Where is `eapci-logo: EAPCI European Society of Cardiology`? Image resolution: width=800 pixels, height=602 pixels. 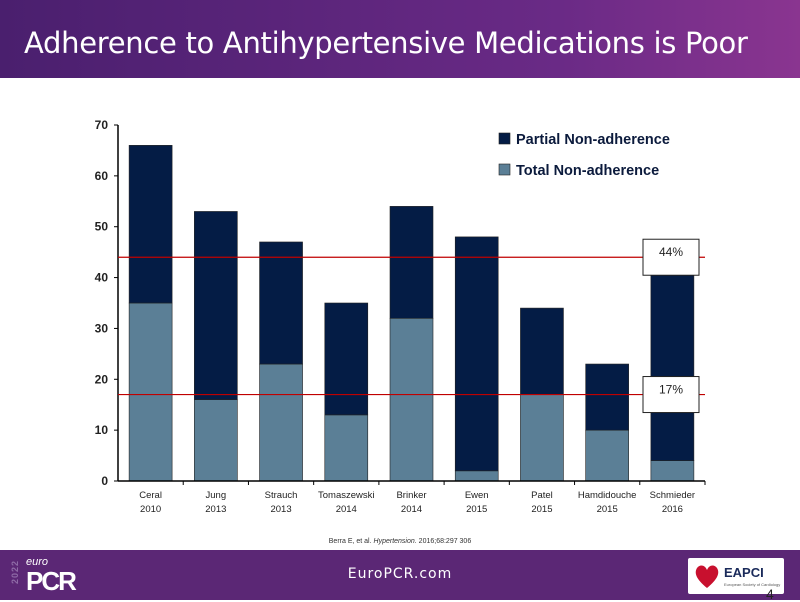
eapci-logo: EAPCI European Society of Cardiology is located at coordinates (736, 576).